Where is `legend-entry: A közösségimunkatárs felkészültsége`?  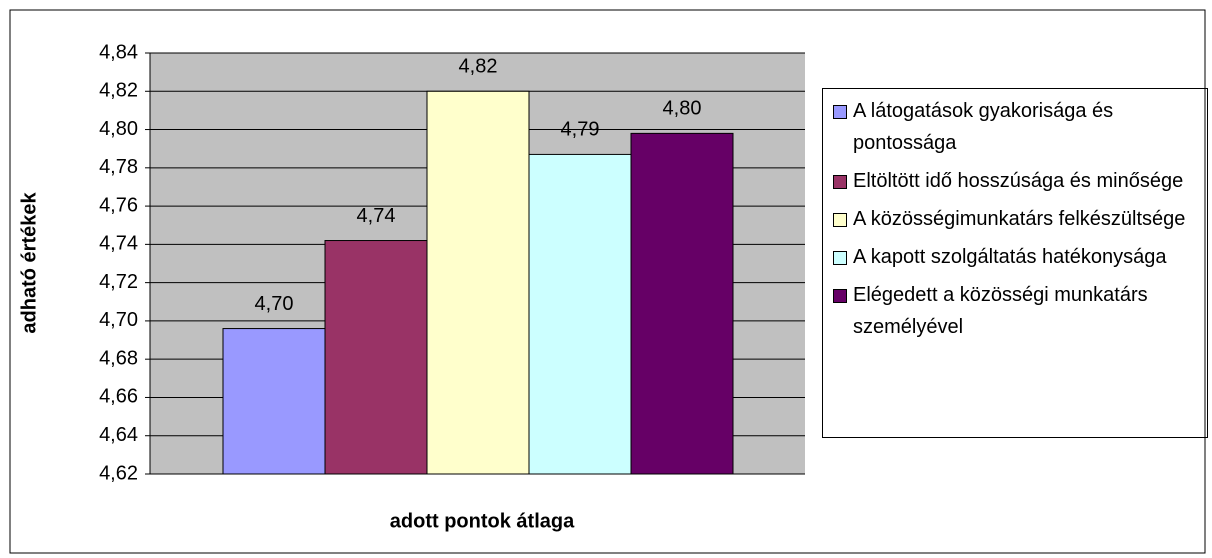
legend-entry: A közösségimunkatárs felkészültsége is located at coordinates (1018, 219).